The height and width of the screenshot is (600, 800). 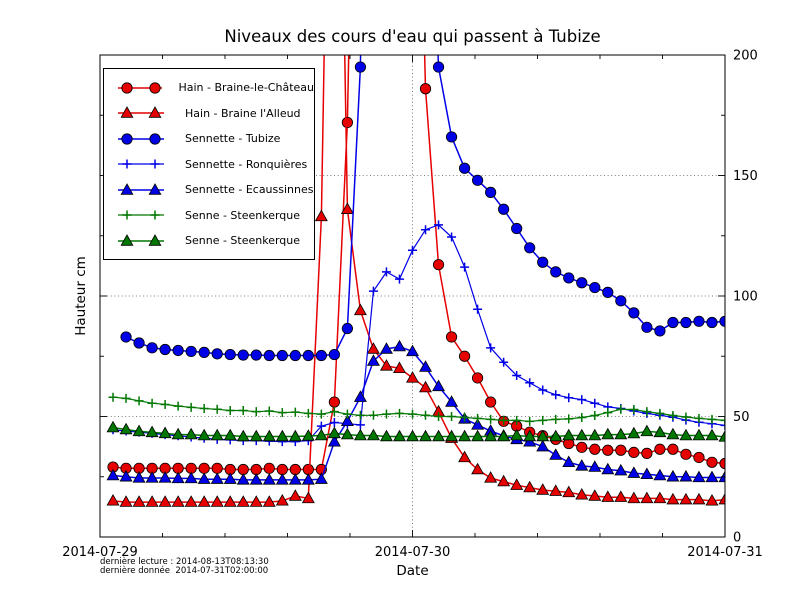 I want to click on x-tick-label: 2014-07-31, so click(x=725, y=552).